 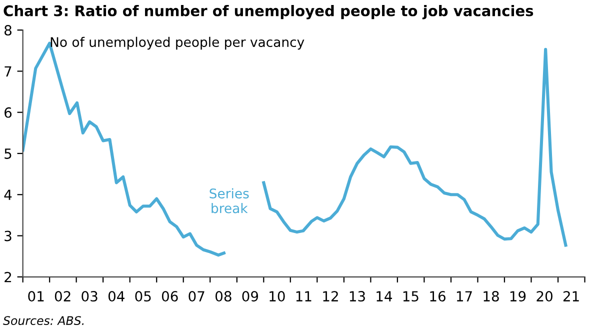 What do you see at coordinates (438, 296) in the screenshot?
I see `x-tick-label: 16` at bounding box center [438, 296].